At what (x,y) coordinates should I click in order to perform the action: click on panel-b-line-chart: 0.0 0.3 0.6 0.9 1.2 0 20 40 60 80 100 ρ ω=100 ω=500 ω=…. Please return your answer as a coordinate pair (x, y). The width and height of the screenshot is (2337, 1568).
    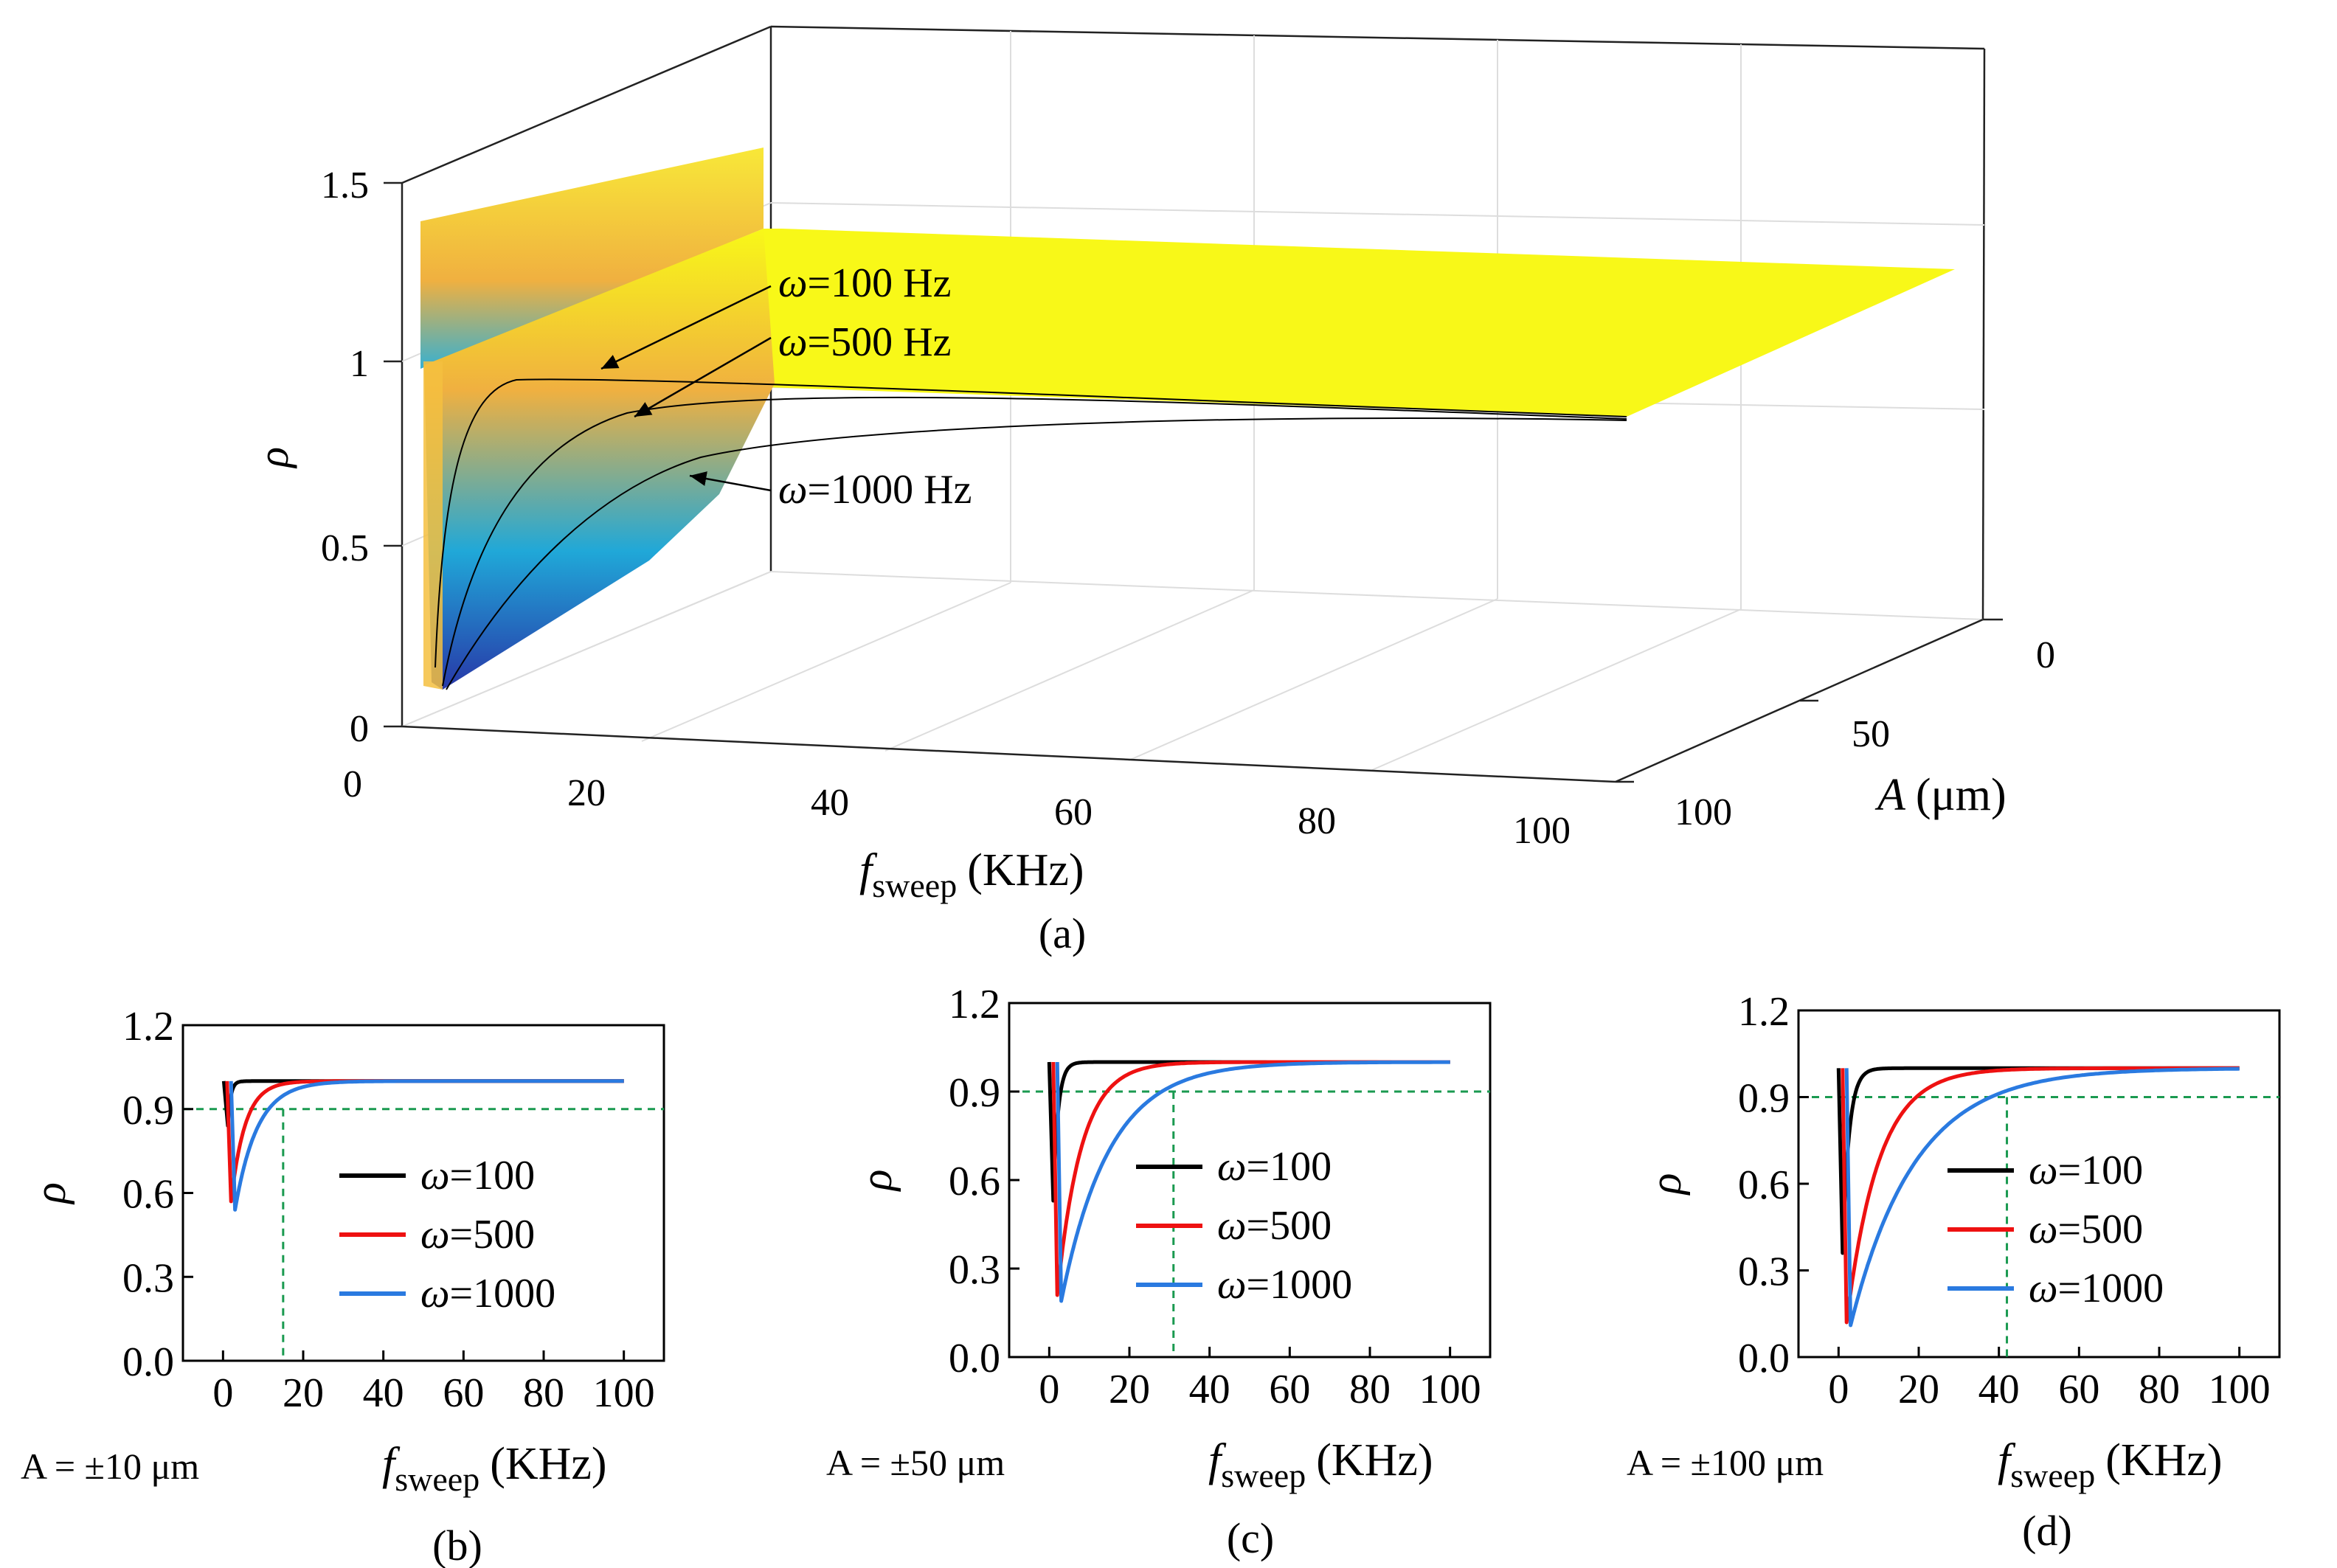
    Looking at the image, I should click on (343, 1286).